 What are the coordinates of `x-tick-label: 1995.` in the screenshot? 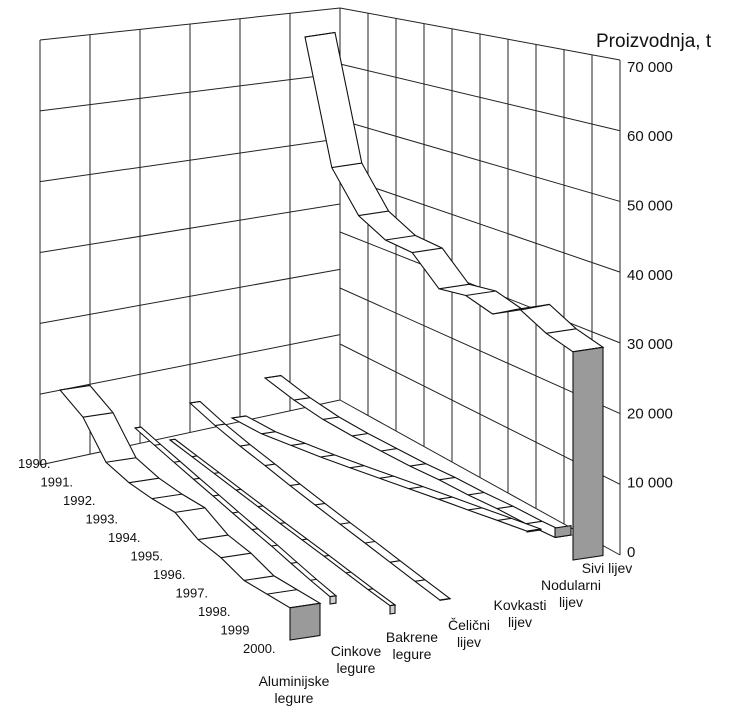 It's located at (147, 556).